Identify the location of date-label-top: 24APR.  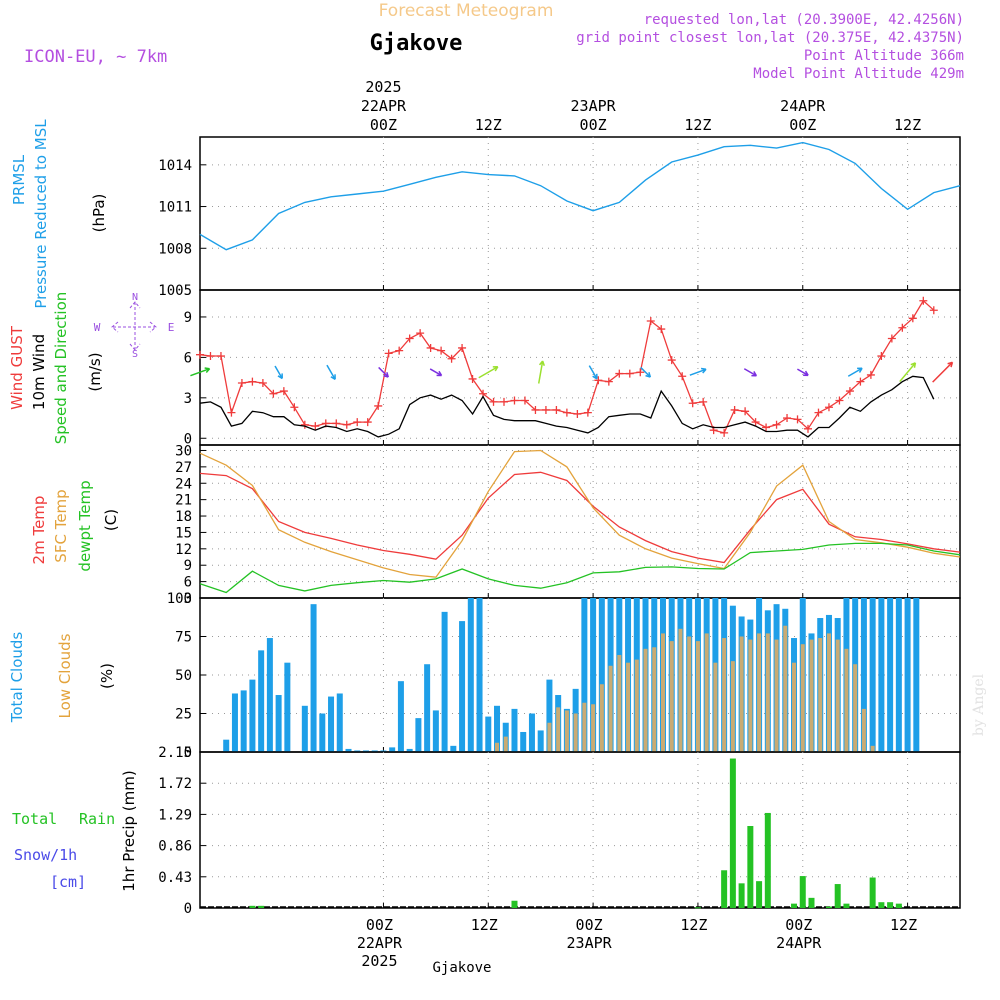
(803, 106).